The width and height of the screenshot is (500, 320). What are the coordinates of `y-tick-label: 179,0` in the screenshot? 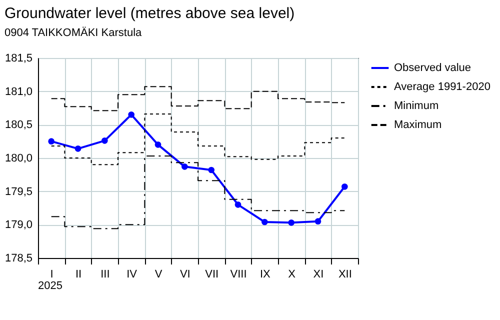 It's located at (18, 225).